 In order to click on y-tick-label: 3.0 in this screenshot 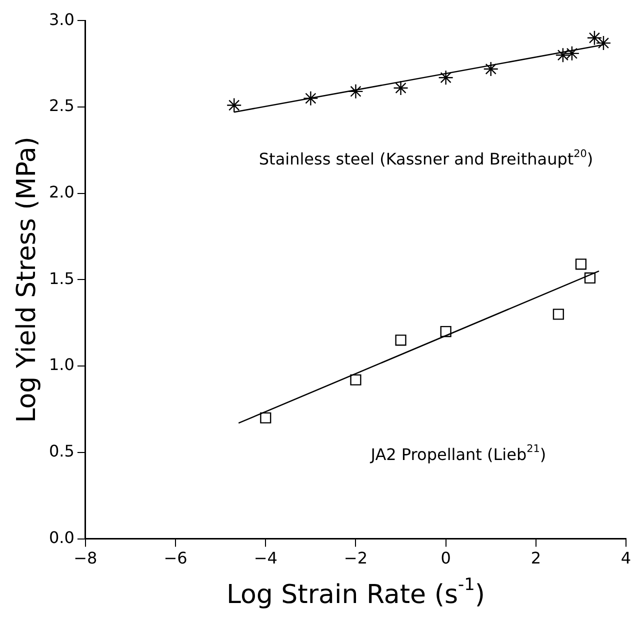, I will do `click(61, 19)`.